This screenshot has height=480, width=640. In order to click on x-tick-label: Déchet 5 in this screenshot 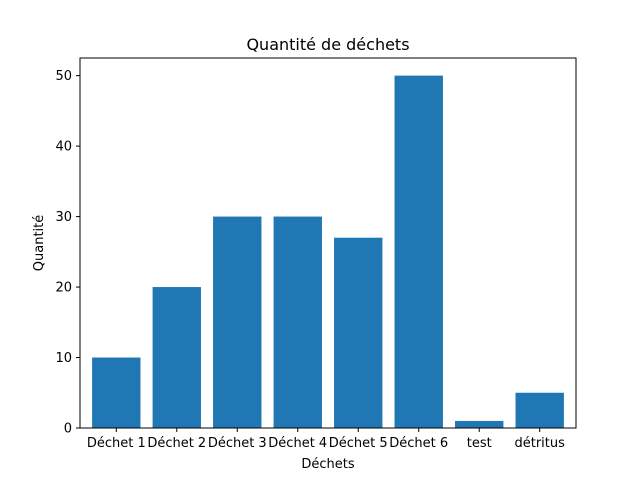, I will do `click(358, 443)`.